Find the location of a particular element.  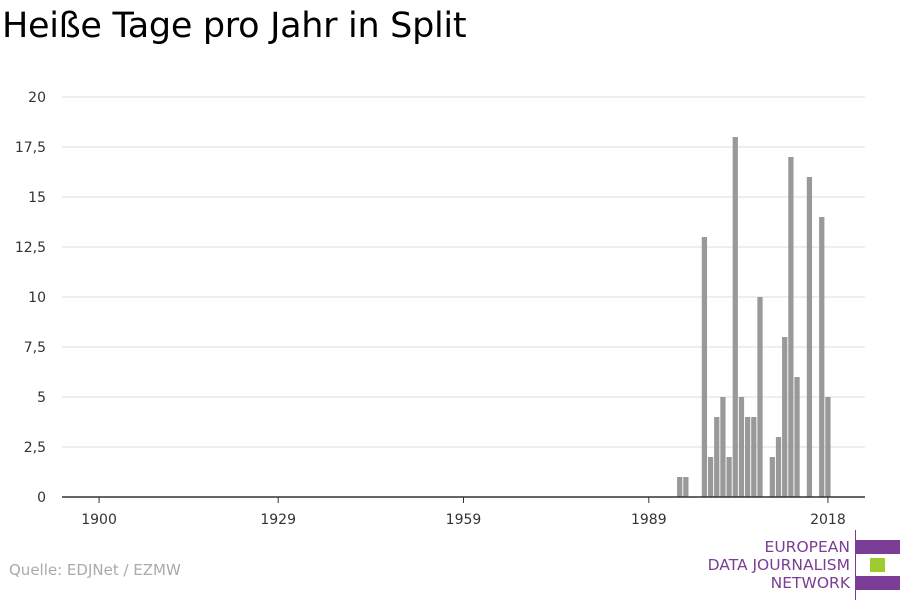

logo-line-1: EUROPEAN is located at coordinates (807, 547).